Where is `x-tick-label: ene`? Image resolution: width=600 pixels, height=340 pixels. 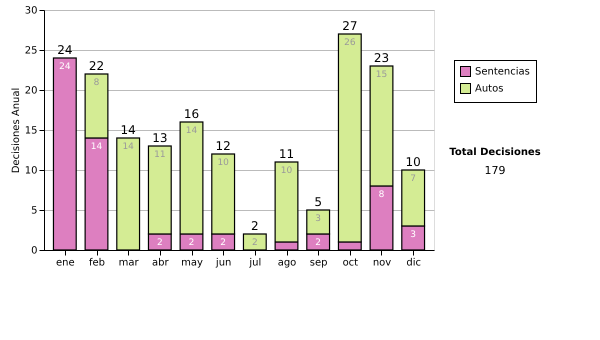 x-tick-label: ene is located at coordinates (65, 263).